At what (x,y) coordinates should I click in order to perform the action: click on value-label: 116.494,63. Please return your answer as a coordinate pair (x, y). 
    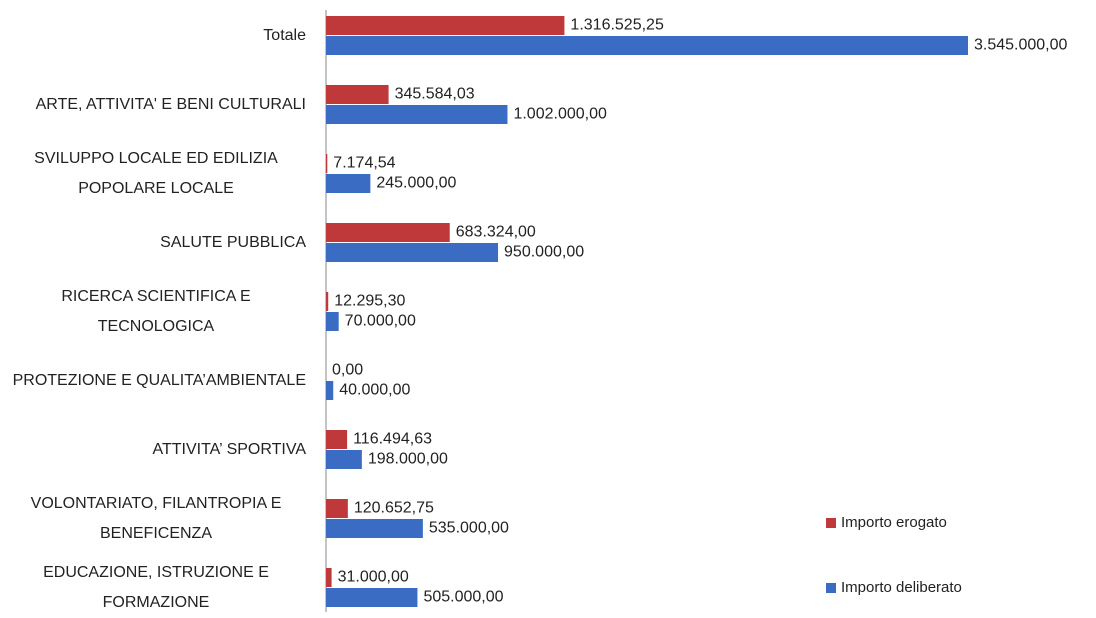
    Looking at the image, I should click on (392, 439).